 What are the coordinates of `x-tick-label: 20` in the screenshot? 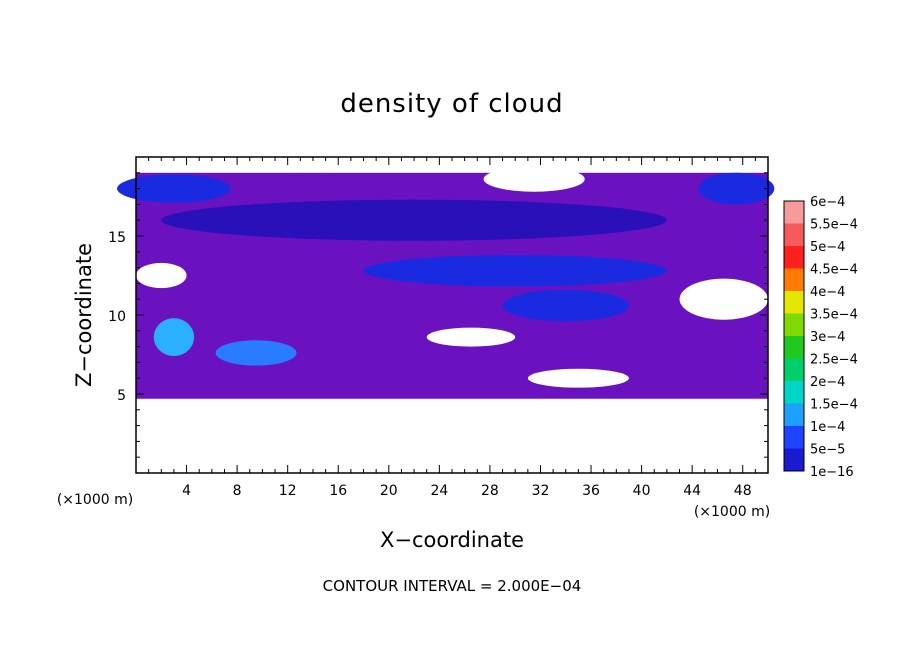 It's located at (389, 491).